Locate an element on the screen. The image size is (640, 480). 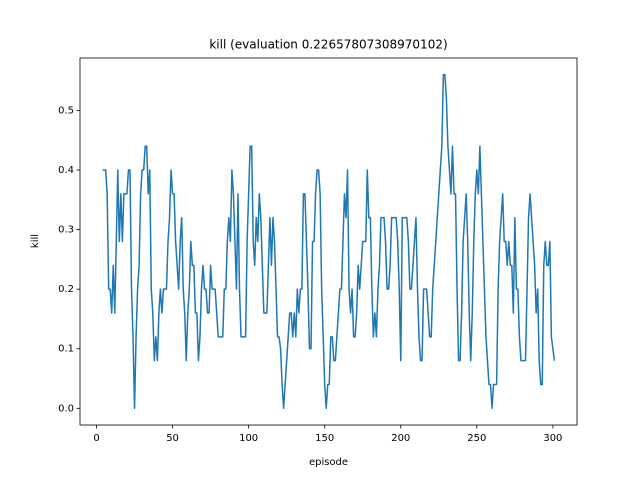
y-axis-label: kill is located at coordinates (35, 241).